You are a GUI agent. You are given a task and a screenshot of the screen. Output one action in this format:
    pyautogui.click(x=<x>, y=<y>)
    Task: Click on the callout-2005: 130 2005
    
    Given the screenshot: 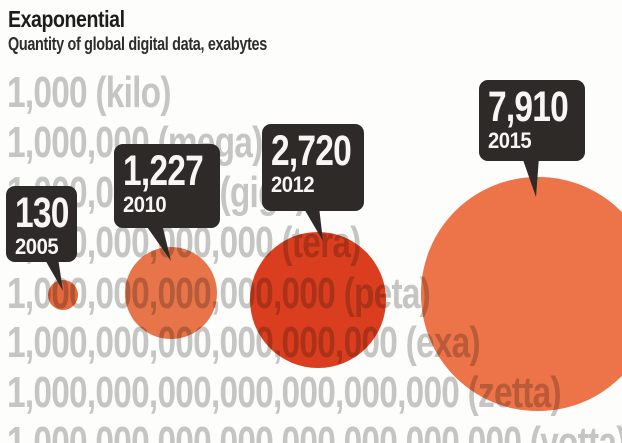 What is the action you would take?
    pyautogui.click(x=41, y=224)
    